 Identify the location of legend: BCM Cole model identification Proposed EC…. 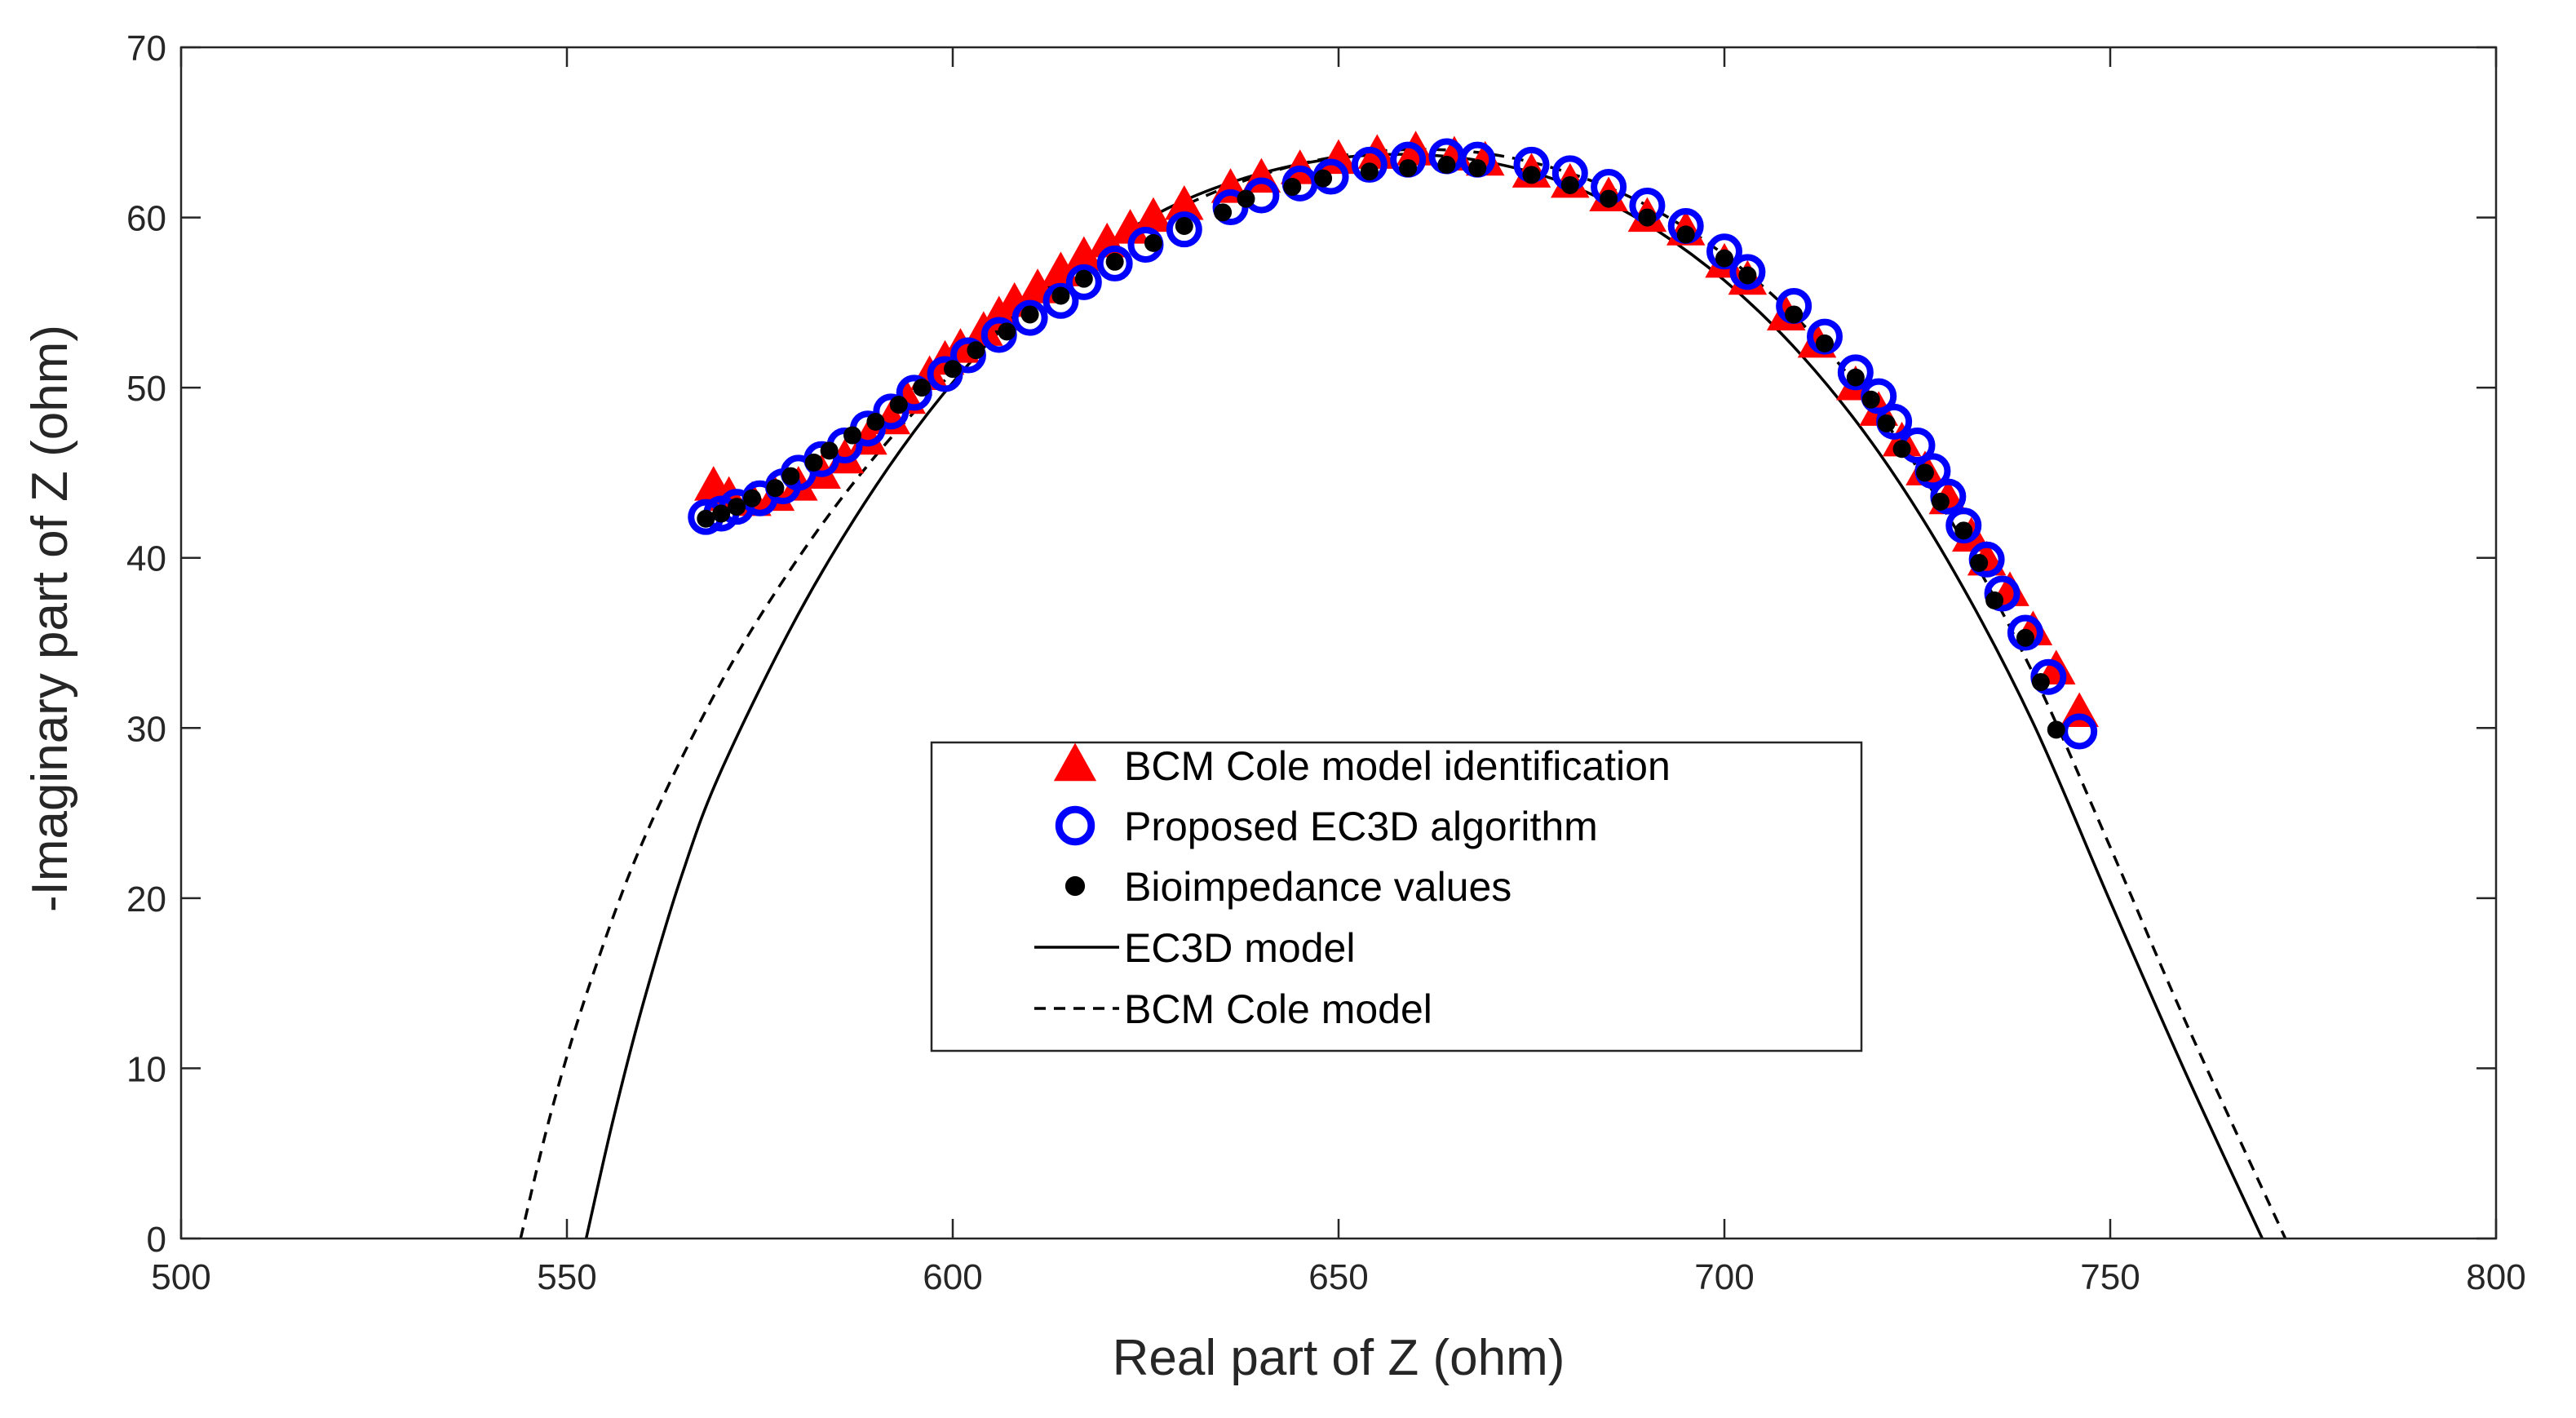
(1396, 897).